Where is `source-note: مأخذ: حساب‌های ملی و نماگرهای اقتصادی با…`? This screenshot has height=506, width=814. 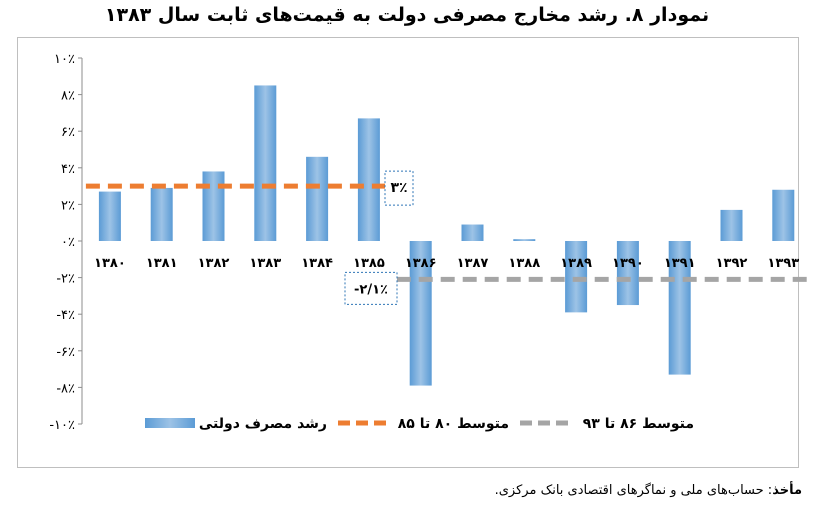 source-note: مأخذ: حساب‌های ملی و نماگرهای اقتصادی با… is located at coordinates (648, 490).